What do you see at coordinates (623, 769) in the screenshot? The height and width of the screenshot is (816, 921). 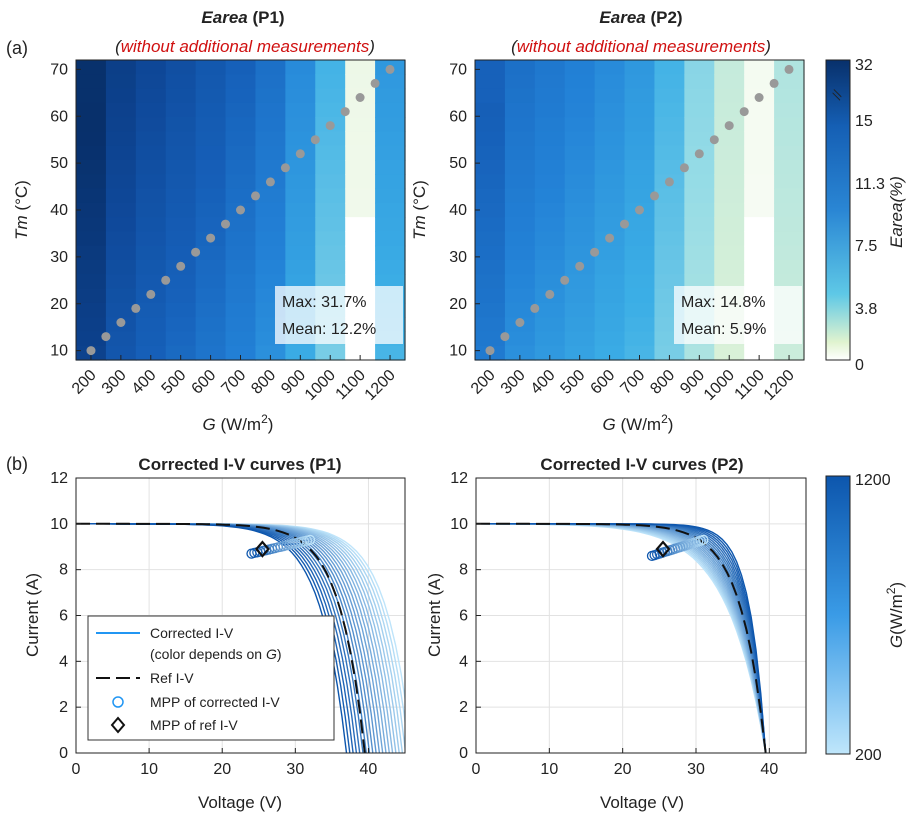 I see `iv-xtick-label: 20` at bounding box center [623, 769].